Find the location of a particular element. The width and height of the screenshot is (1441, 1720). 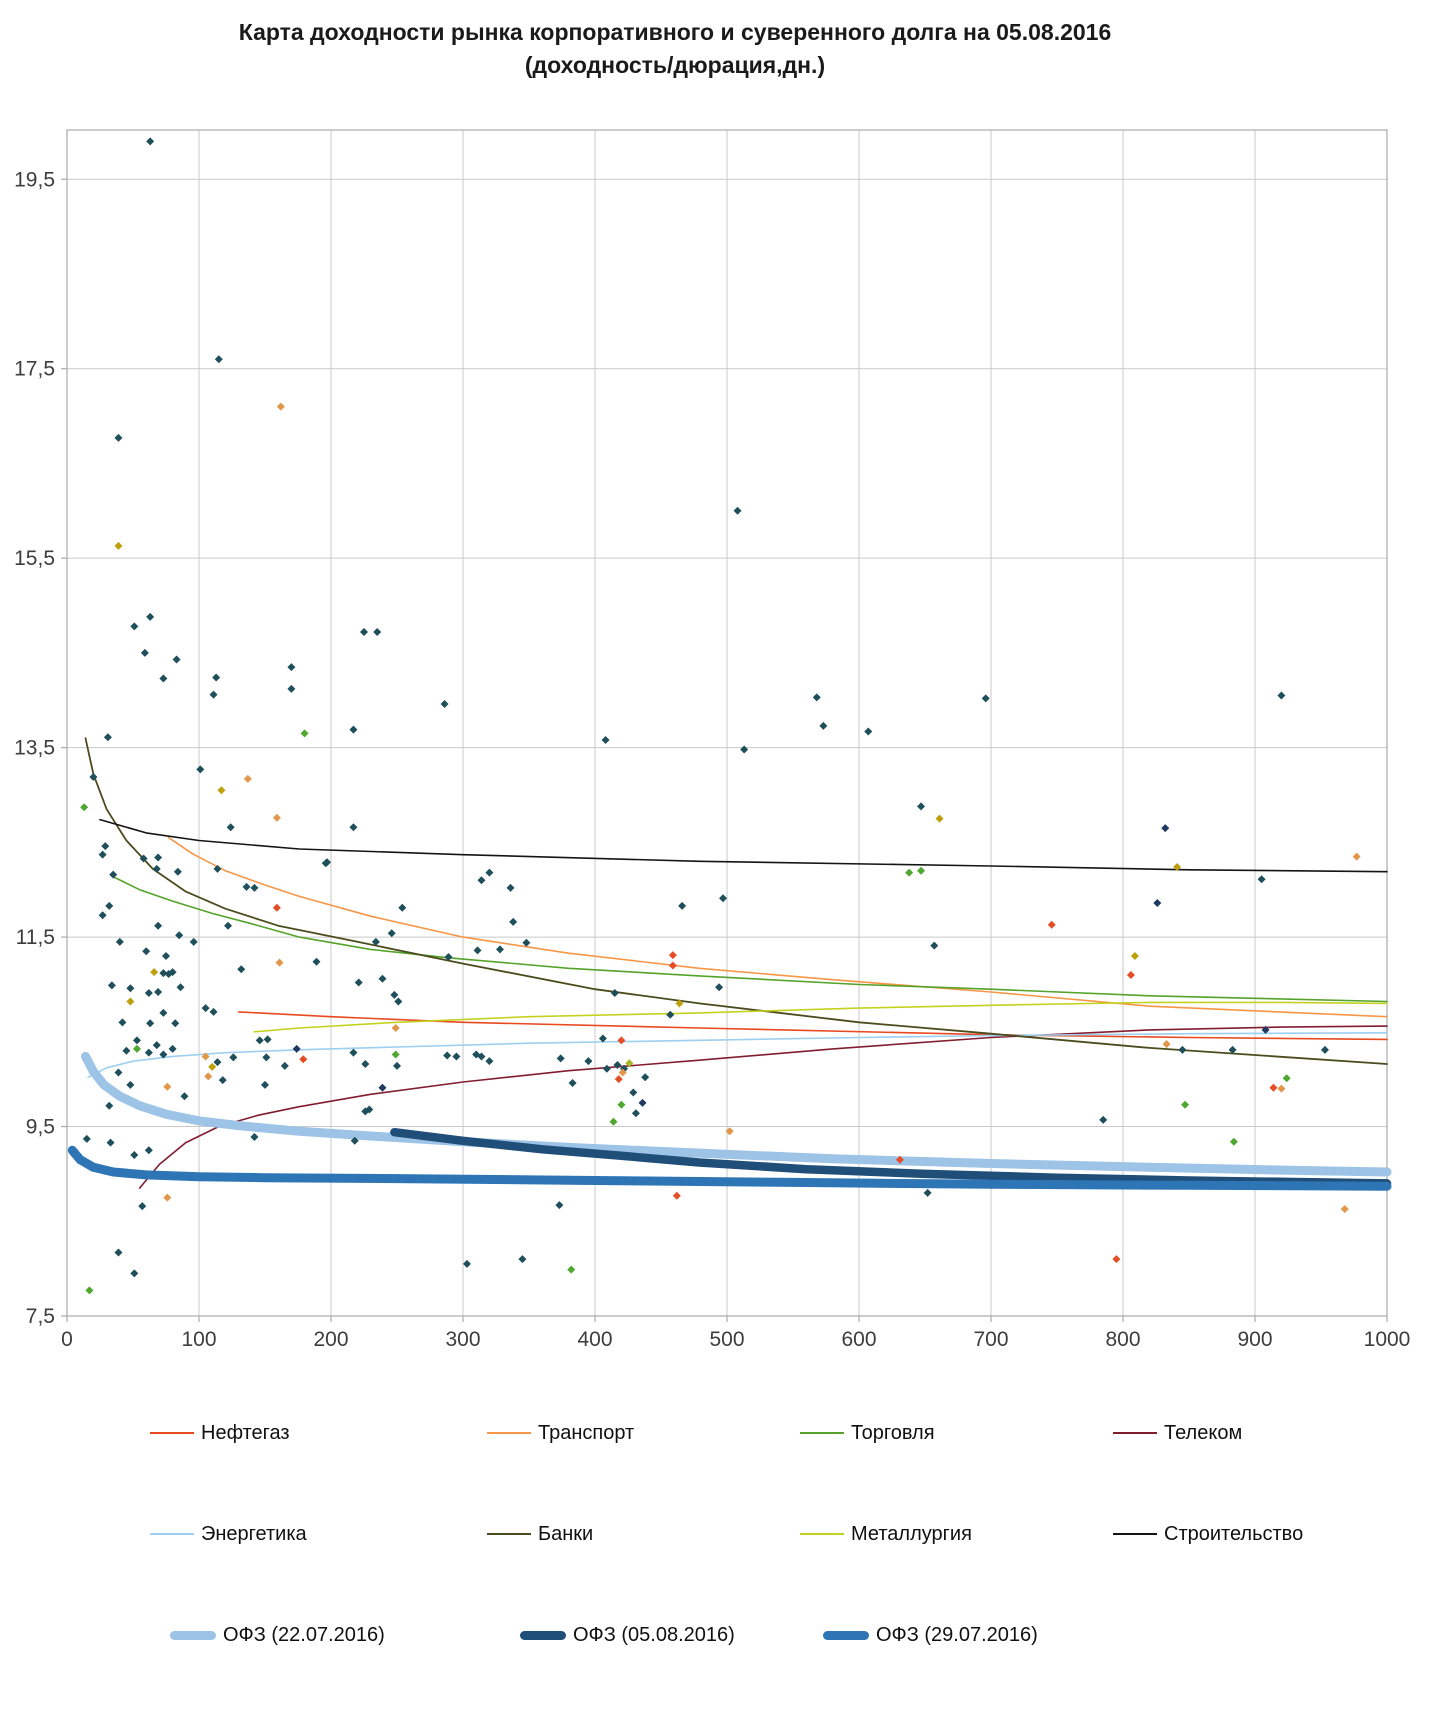

legend-item-ofz-05-08-2016: ОФЗ (05.08.2016) is located at coordinates (627, 1635).